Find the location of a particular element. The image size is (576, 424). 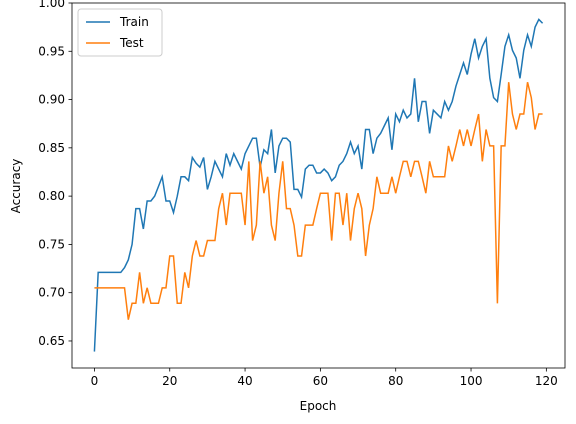

y-tick-label: 1.00 is located at coordinates (51, 5).